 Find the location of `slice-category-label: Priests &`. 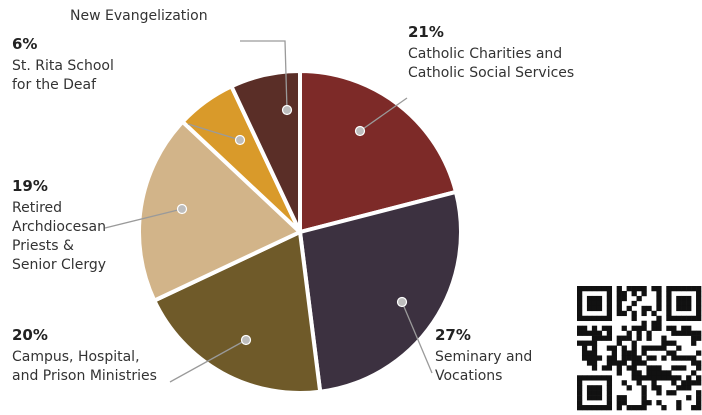

slice-category-label: Priests & is located at coordinates (43, 246).